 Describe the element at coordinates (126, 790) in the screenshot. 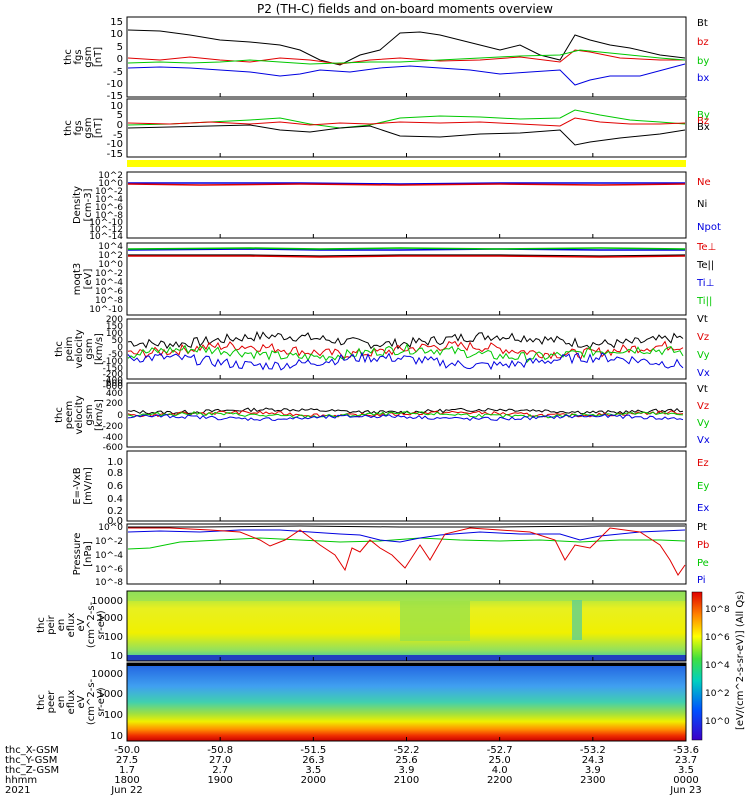

I see `date-start: Jun 22` at that location.